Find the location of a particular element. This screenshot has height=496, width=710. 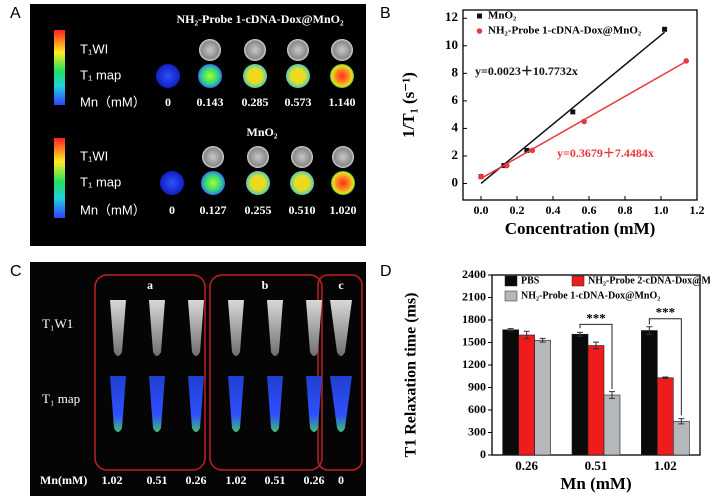

y-tick-label: 10 is located at coordinates (451, 44).